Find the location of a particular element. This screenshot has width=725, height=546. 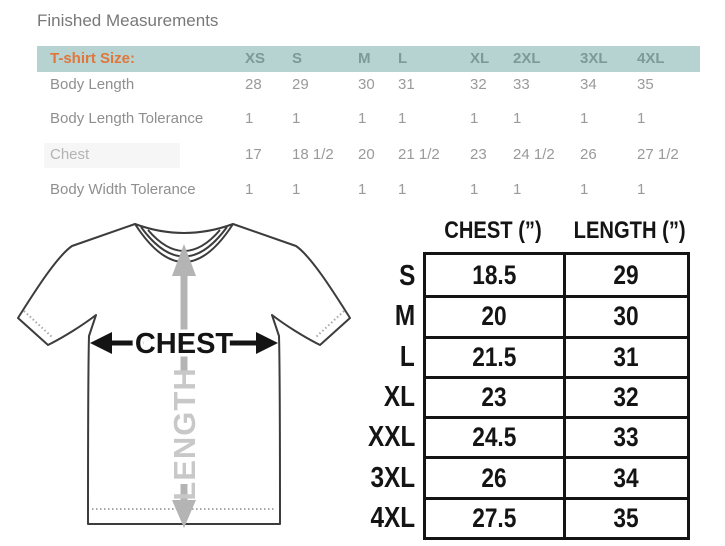

table-row: Body Length 28 29 30 31 32 33 34 35 is located at coordinates (362, 88).